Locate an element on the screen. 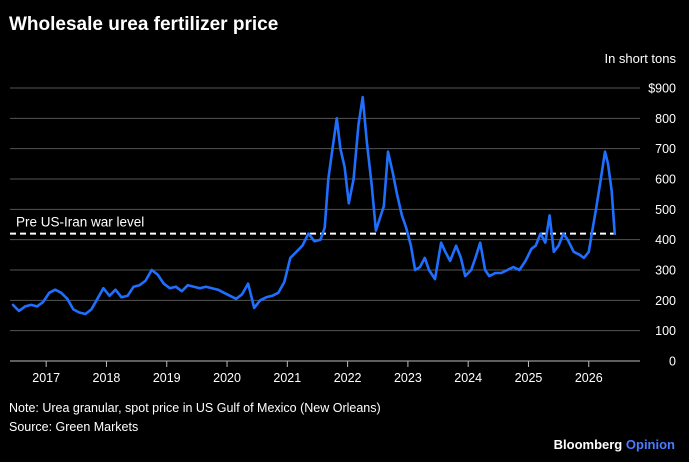 This screenshot has width=689, height=462. y-tick-label-900: $900 is located at coordinates (662, 89).